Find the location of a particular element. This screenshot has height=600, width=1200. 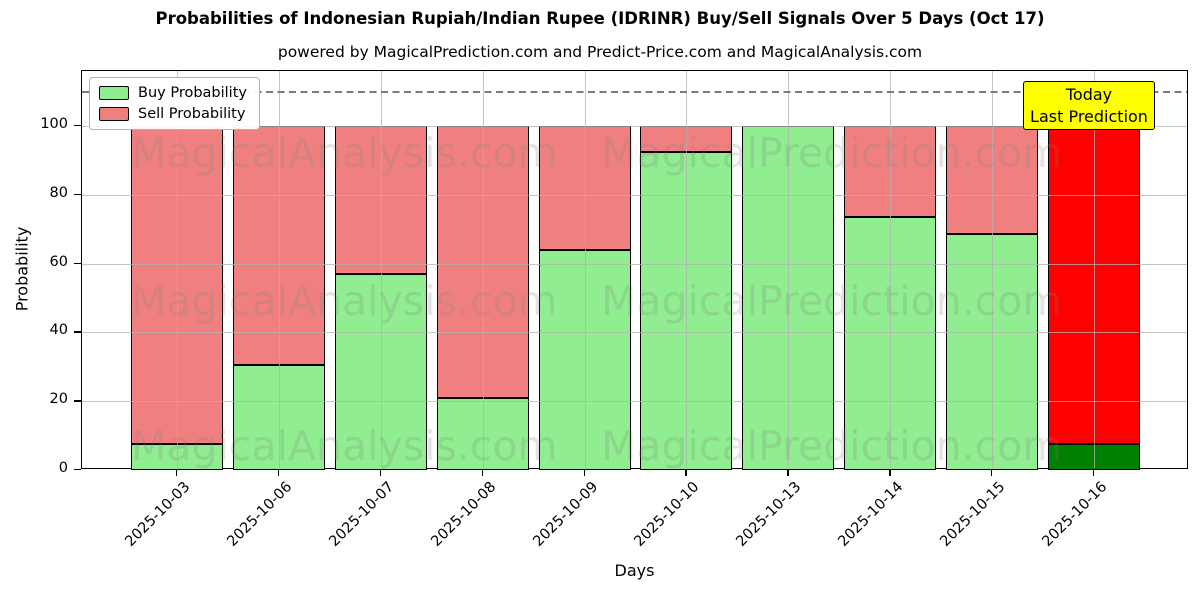

legend-label-buy: Buy Probability is located at coordinates (192, 93).